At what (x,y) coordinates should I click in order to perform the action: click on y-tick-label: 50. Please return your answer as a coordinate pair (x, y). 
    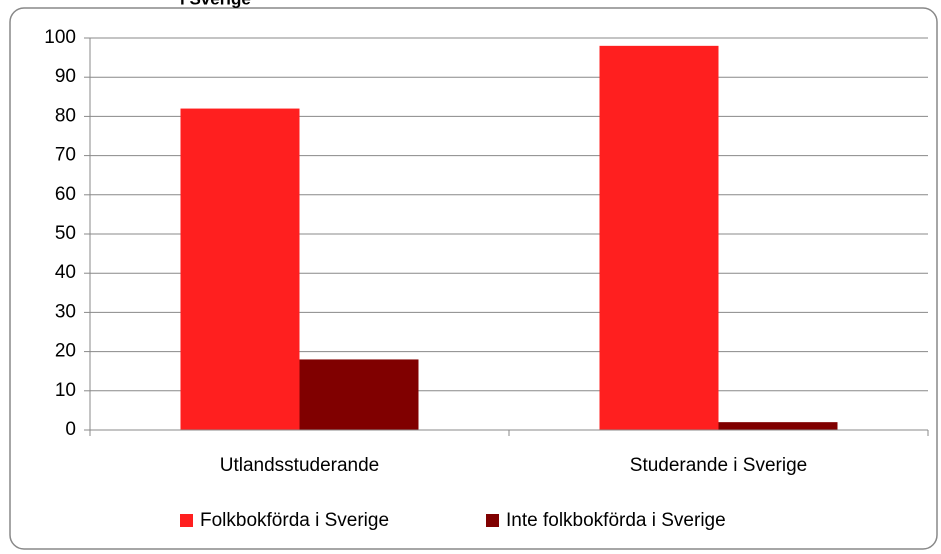
    Looking at the image, I should click on (65, 233).